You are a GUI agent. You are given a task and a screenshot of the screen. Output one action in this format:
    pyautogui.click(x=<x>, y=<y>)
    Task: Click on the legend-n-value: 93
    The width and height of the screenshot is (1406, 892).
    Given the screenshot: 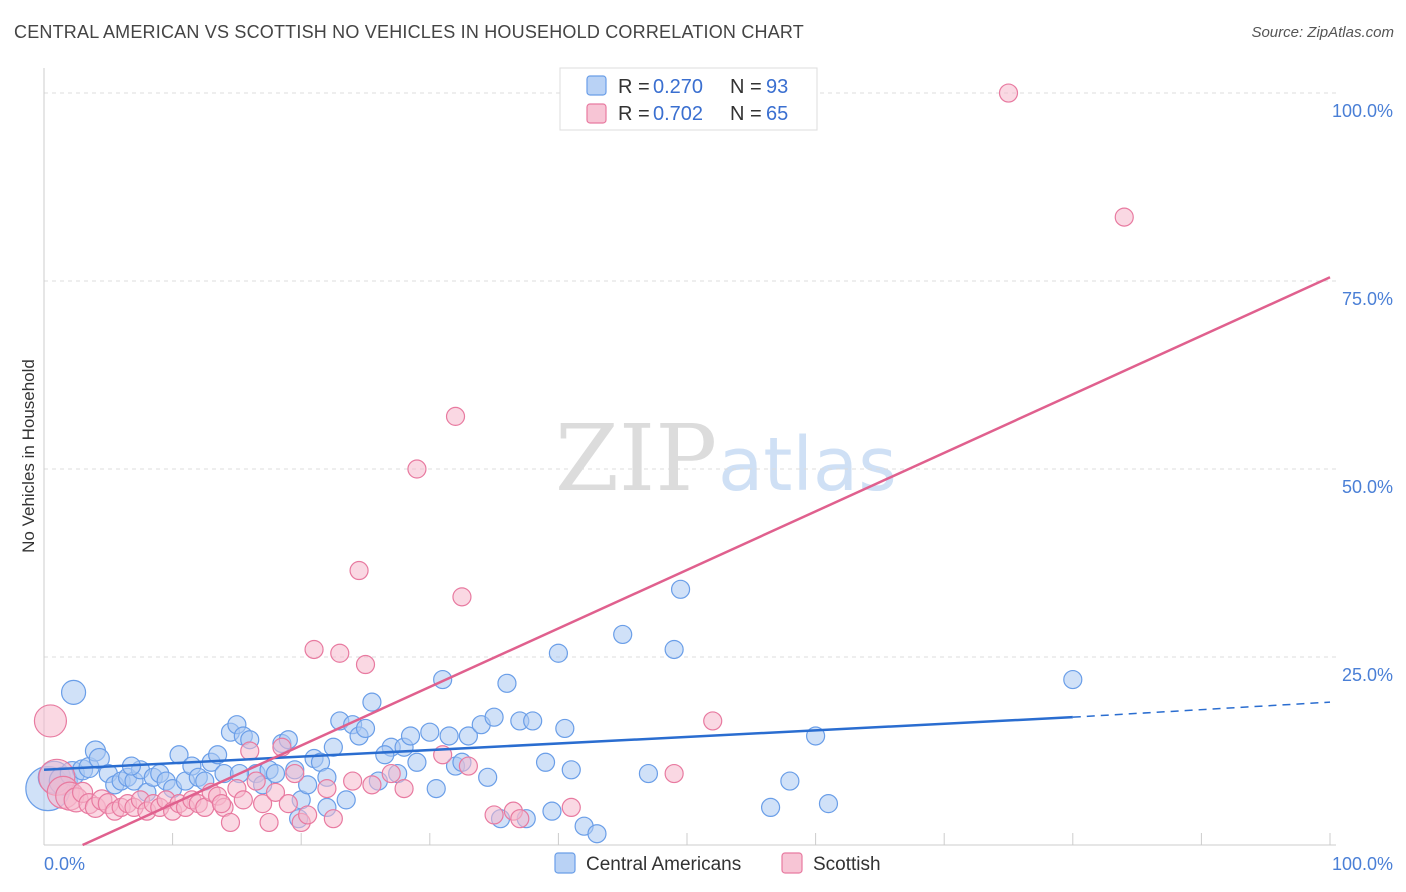 What is the action you would take?
    pyautogui.click(x=777, y=87)
    